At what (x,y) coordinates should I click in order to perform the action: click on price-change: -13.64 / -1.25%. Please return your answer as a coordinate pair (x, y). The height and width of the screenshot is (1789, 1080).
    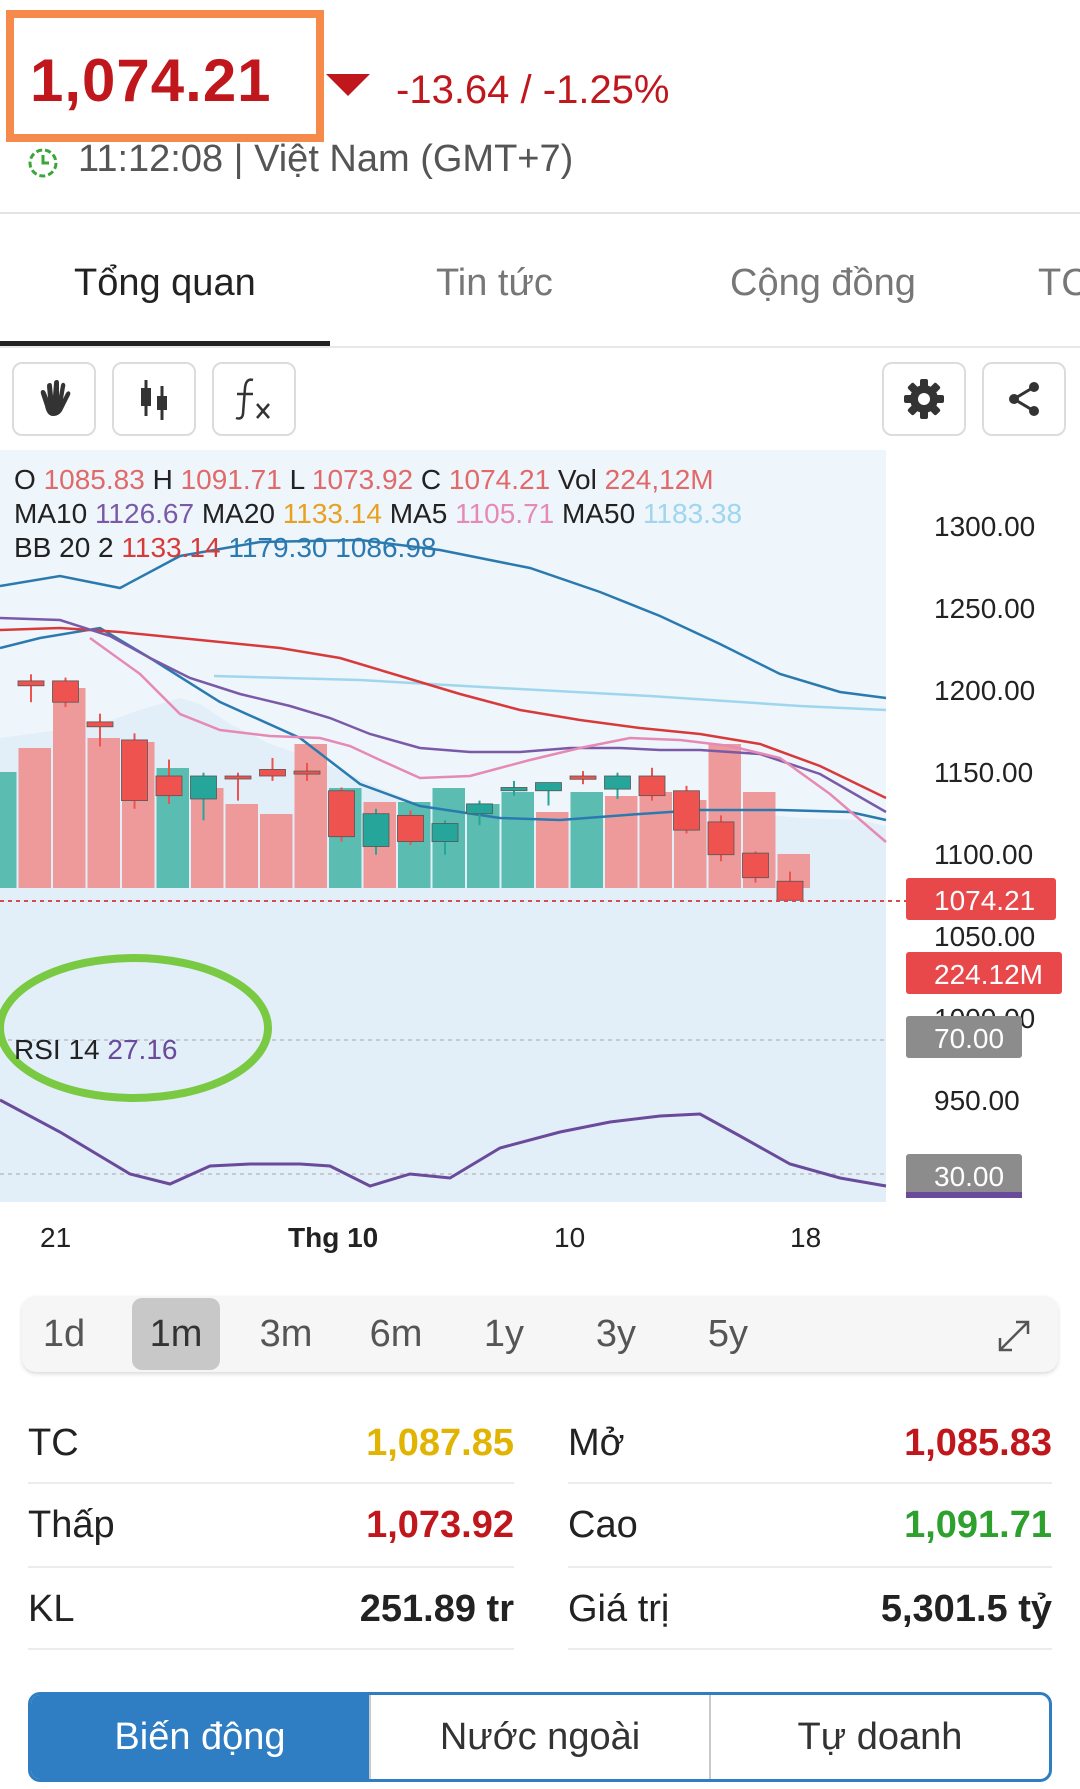
    Looking at the image, I should click on (533, 90).